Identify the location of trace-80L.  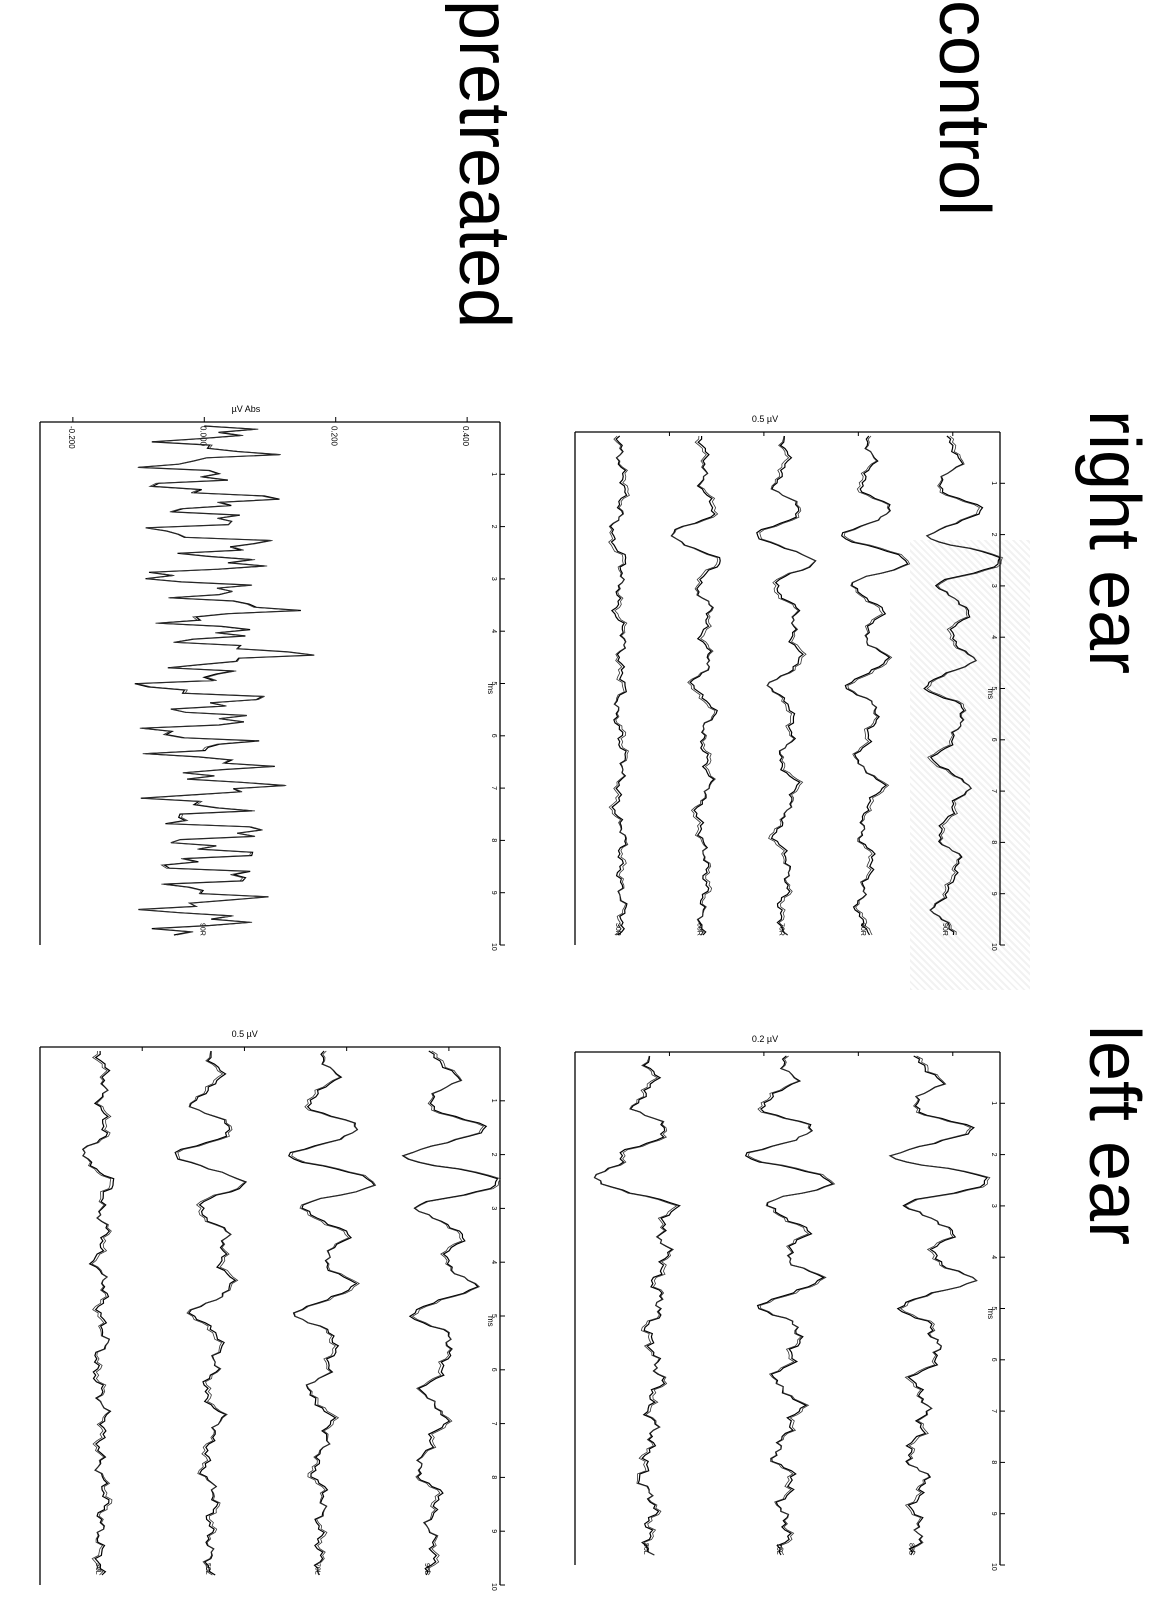
(938, 1305).